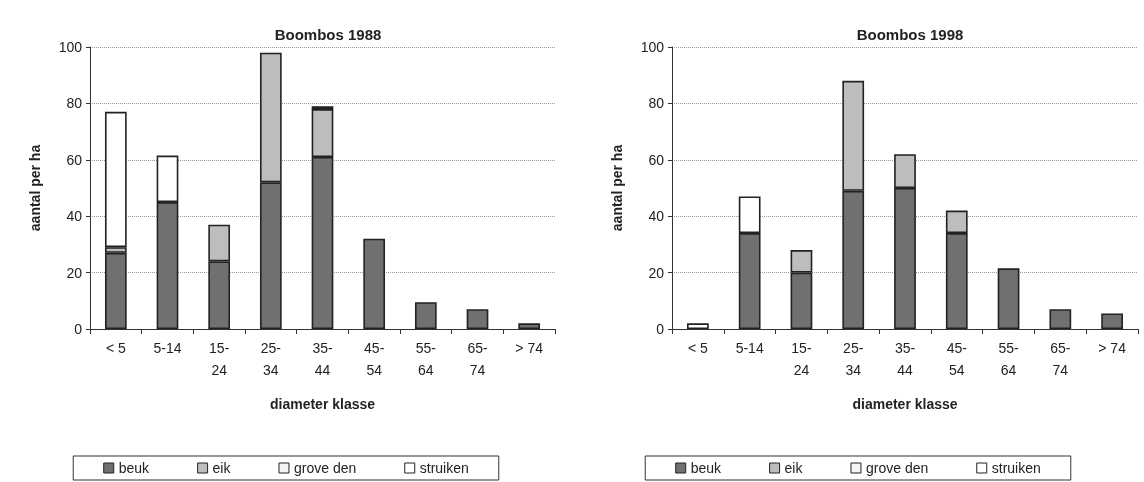 The height and width of the screenshot is (482, 1144). I want to click on chart-title: Boombos 1998, so click(910, 34).